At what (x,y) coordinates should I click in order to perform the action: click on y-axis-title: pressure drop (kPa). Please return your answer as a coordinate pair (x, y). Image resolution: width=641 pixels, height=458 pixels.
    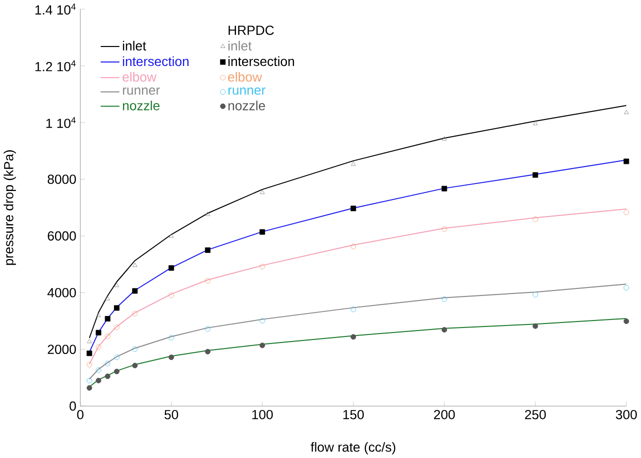
    Looking at the image, I should click on (10, 207).